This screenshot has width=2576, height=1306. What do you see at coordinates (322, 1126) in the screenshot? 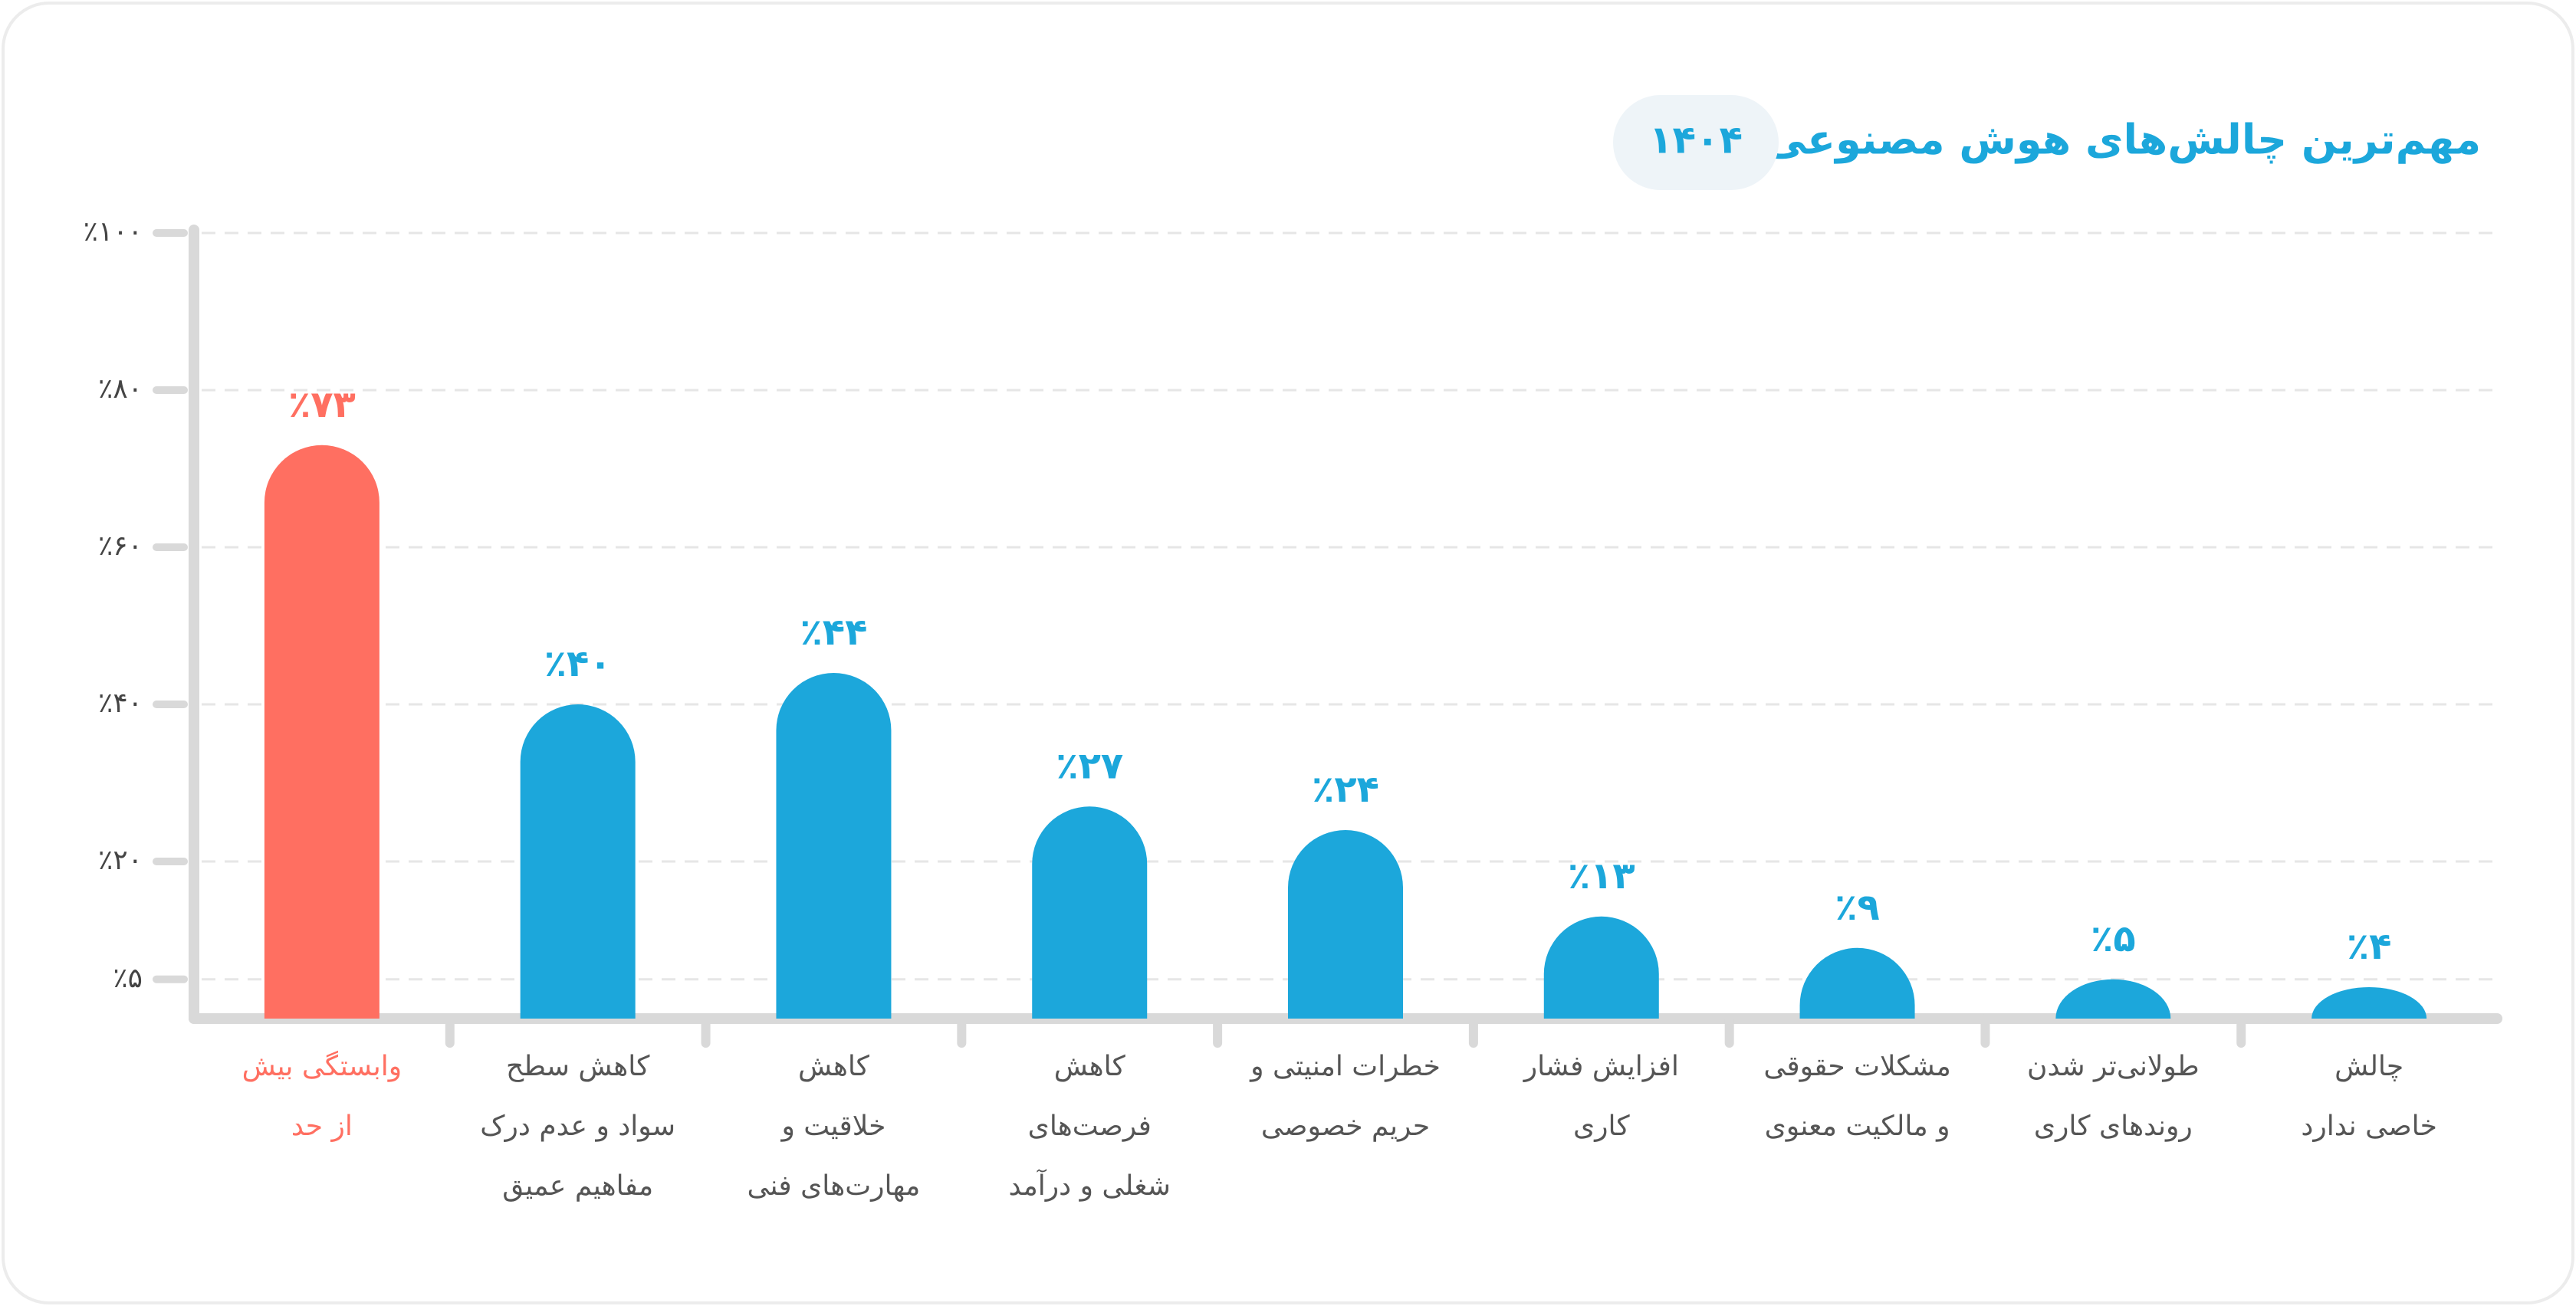
I see `x-tick-label: از حد` at bounding box center [322, 1126].